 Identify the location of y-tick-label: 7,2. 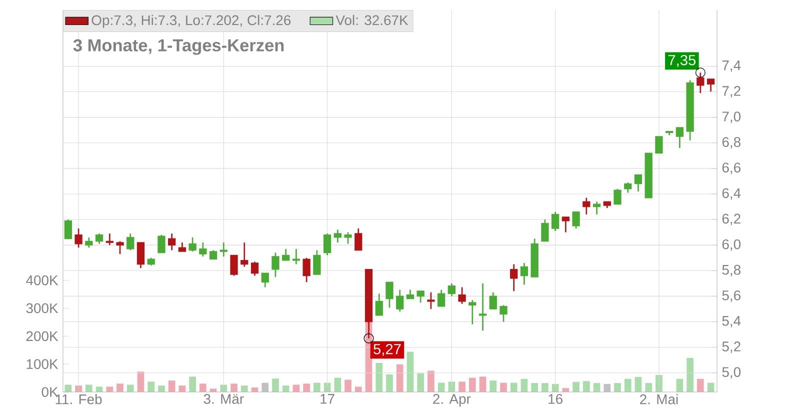
(731, 92).